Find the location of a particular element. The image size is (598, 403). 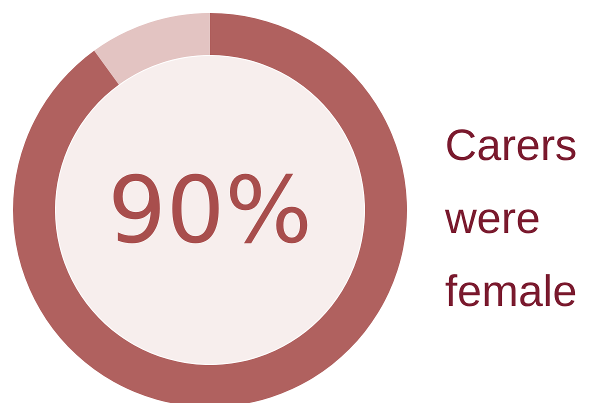

data-label: 90% is located at coordinates (210, 210).